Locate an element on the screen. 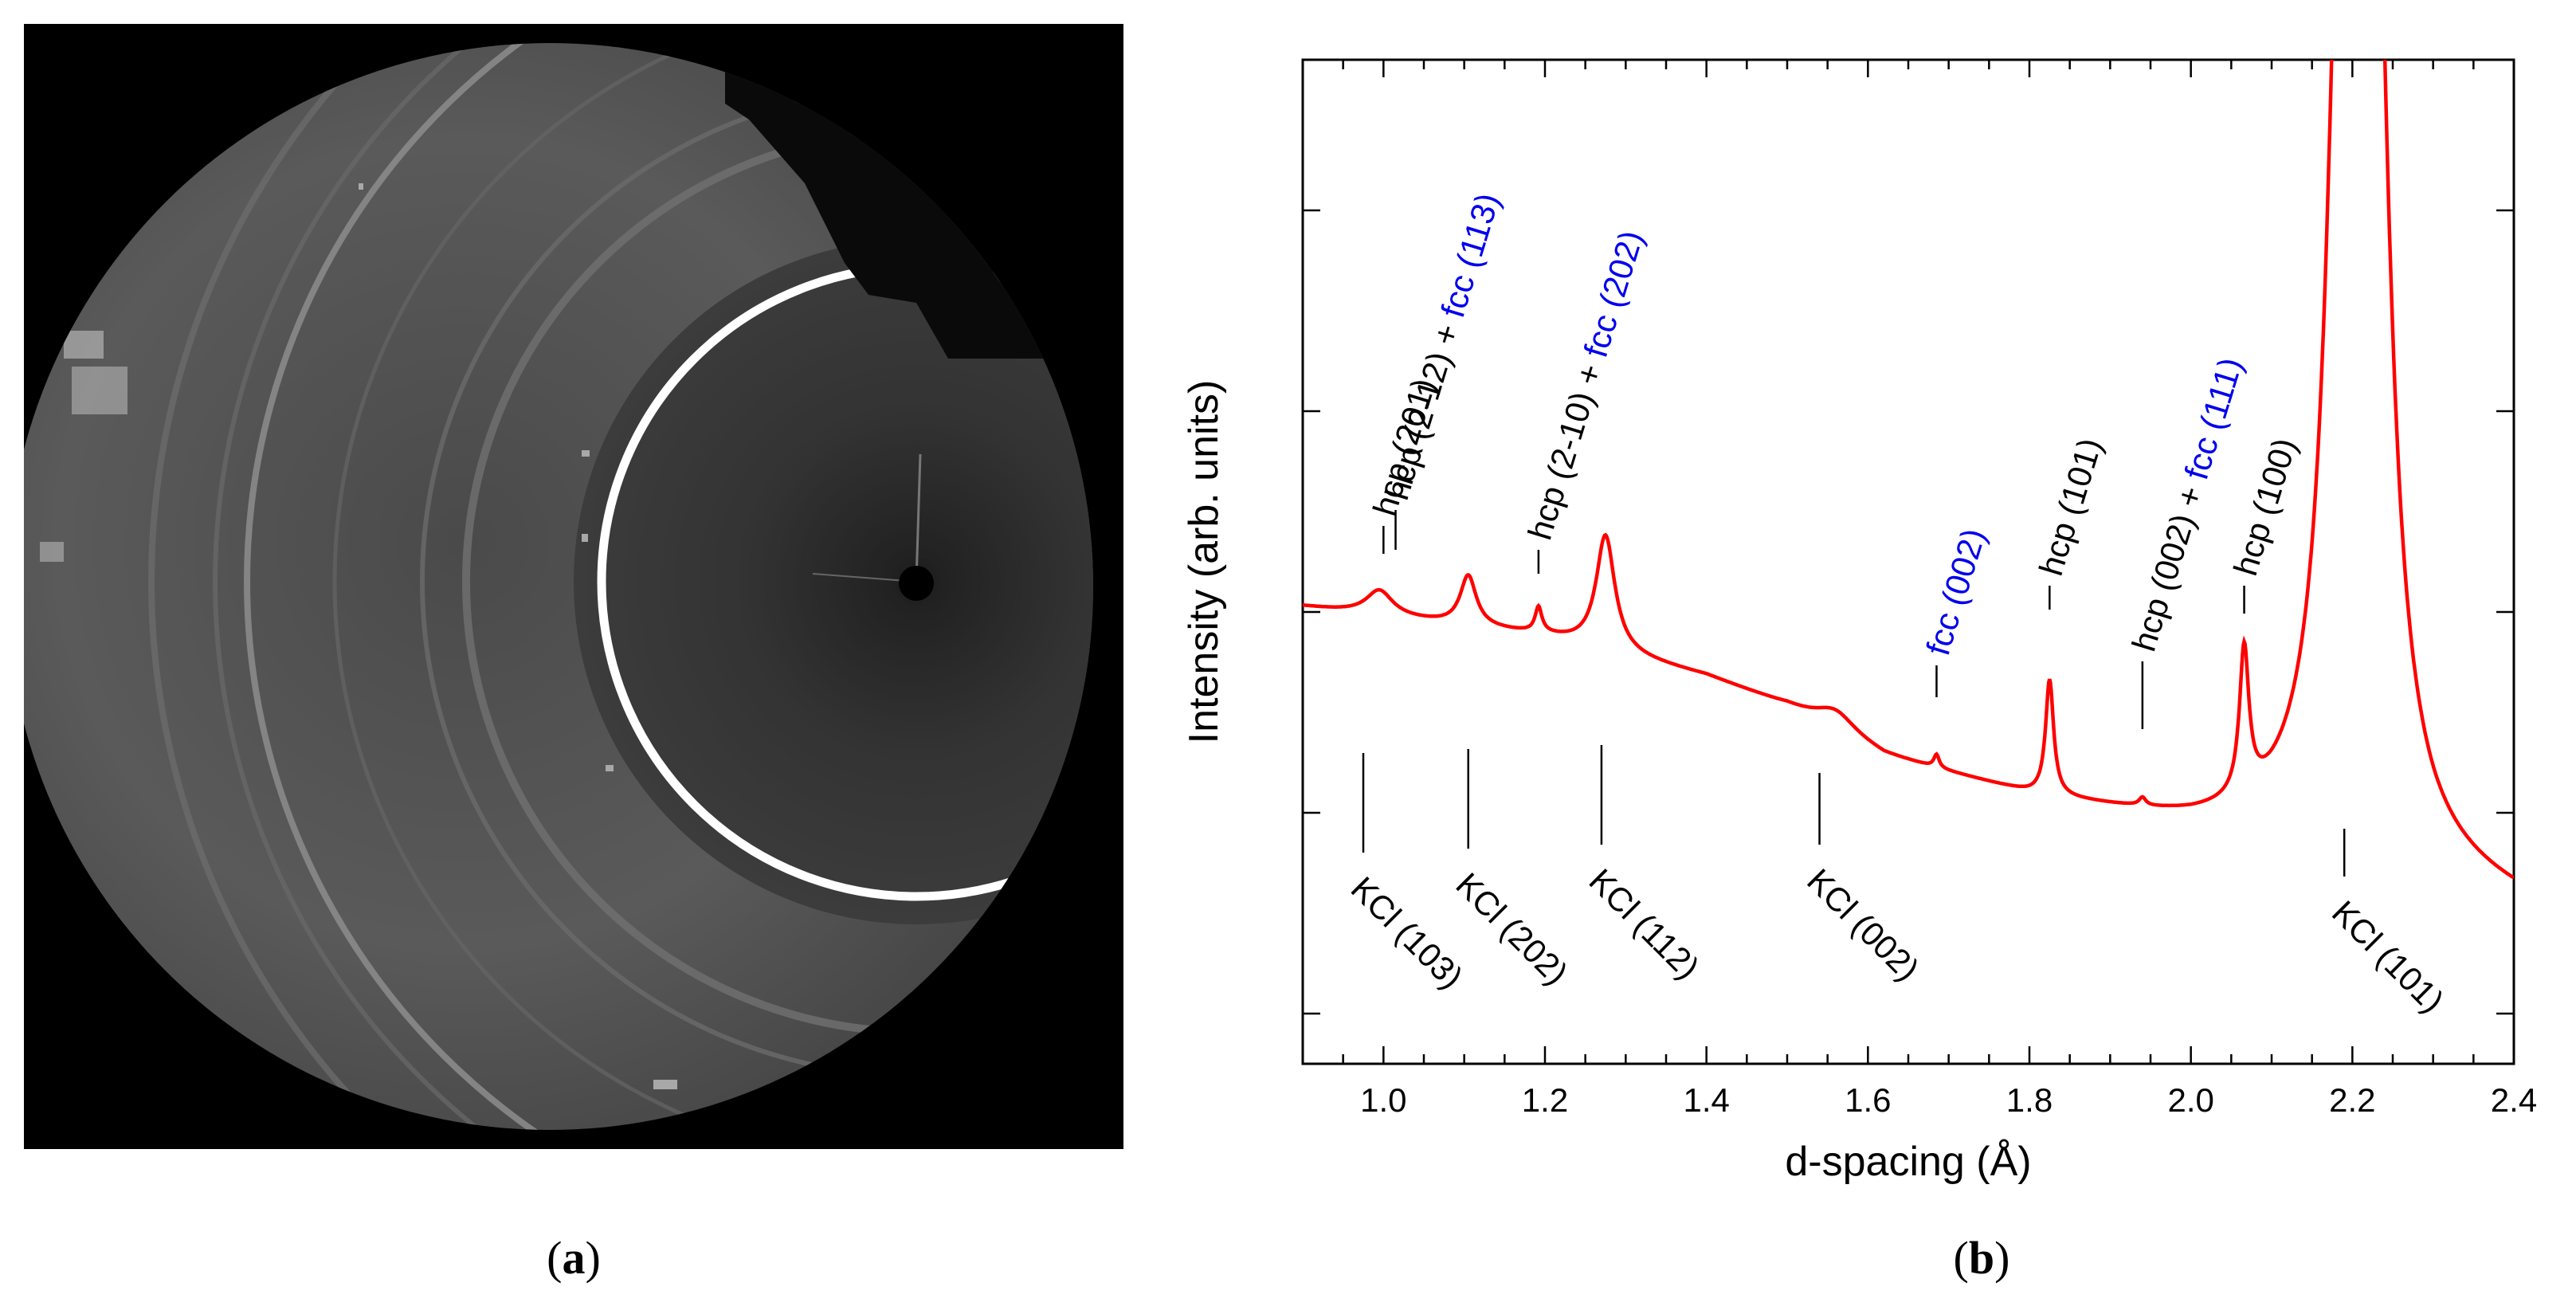 This screenshot has height=1314, width=2576. hcp-label-part: hcp (100) is located at coordinates (2265, 506).